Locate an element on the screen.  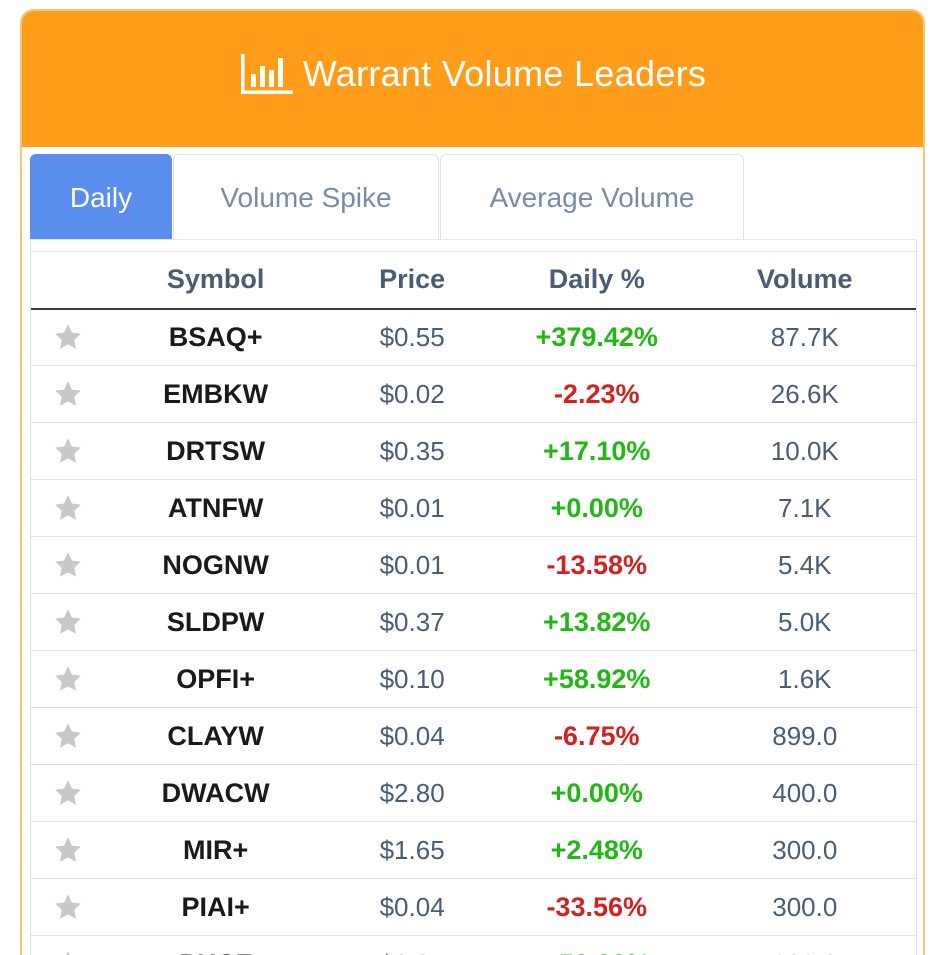
bar-chart-icon is located at coordinates (266, 74).